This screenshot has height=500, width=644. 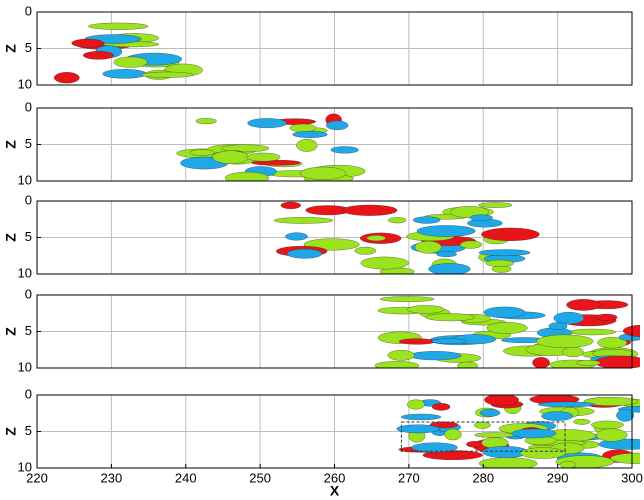 I want to click on x-tick-label: 230, so click(x=112, y=477).